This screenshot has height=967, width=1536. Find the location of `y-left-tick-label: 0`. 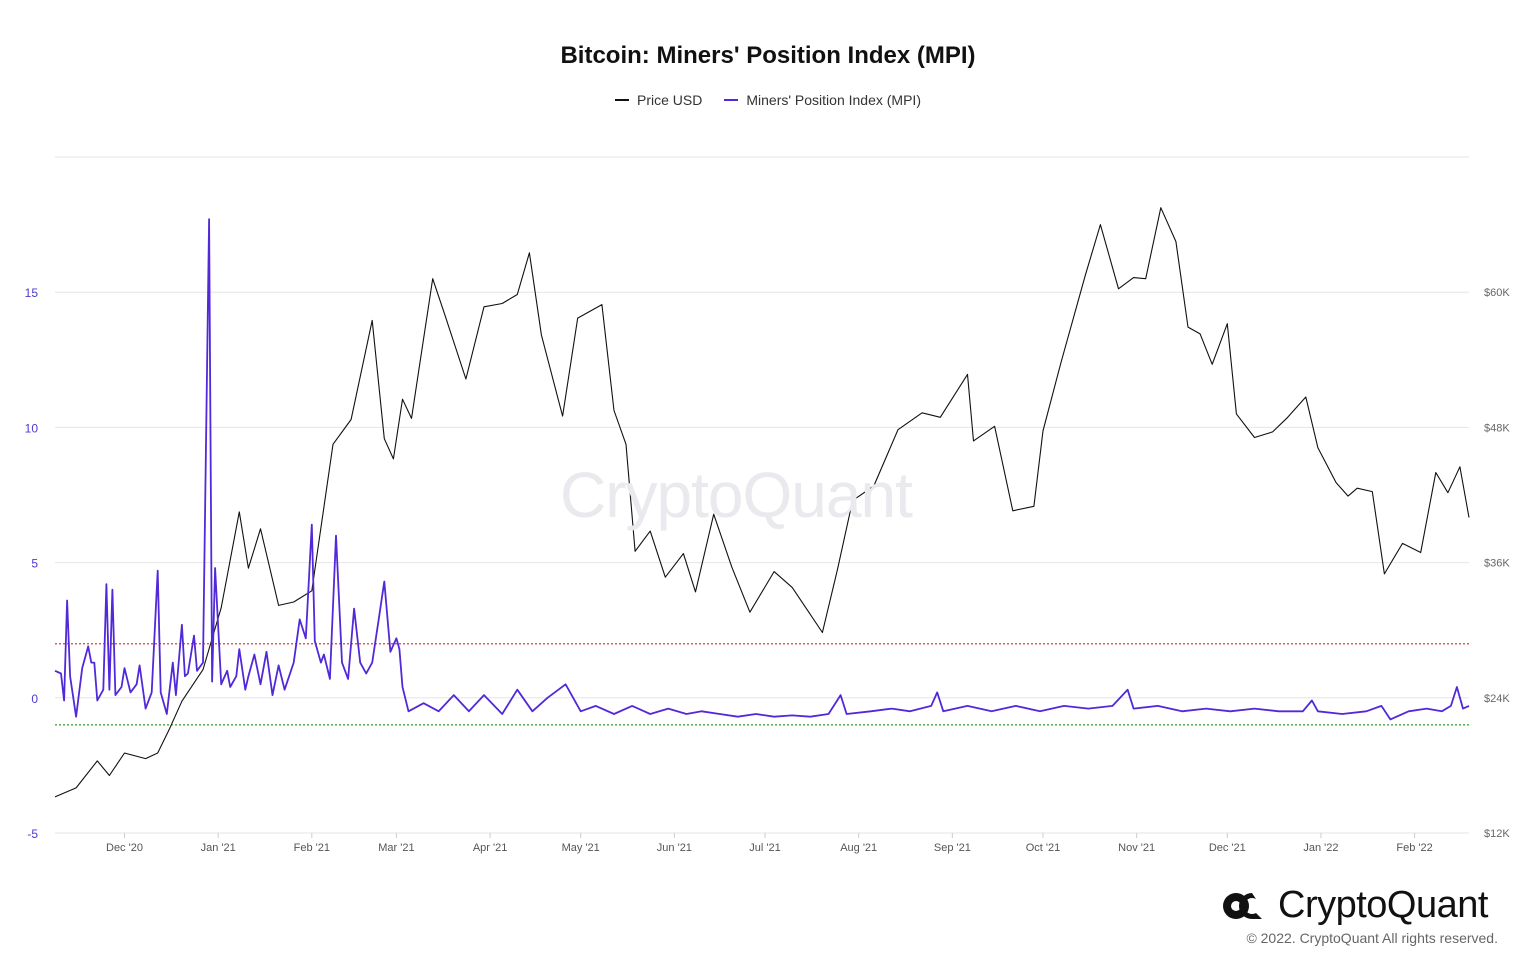

y-left-tick-label: 0 is located at coordinates (34, 699).